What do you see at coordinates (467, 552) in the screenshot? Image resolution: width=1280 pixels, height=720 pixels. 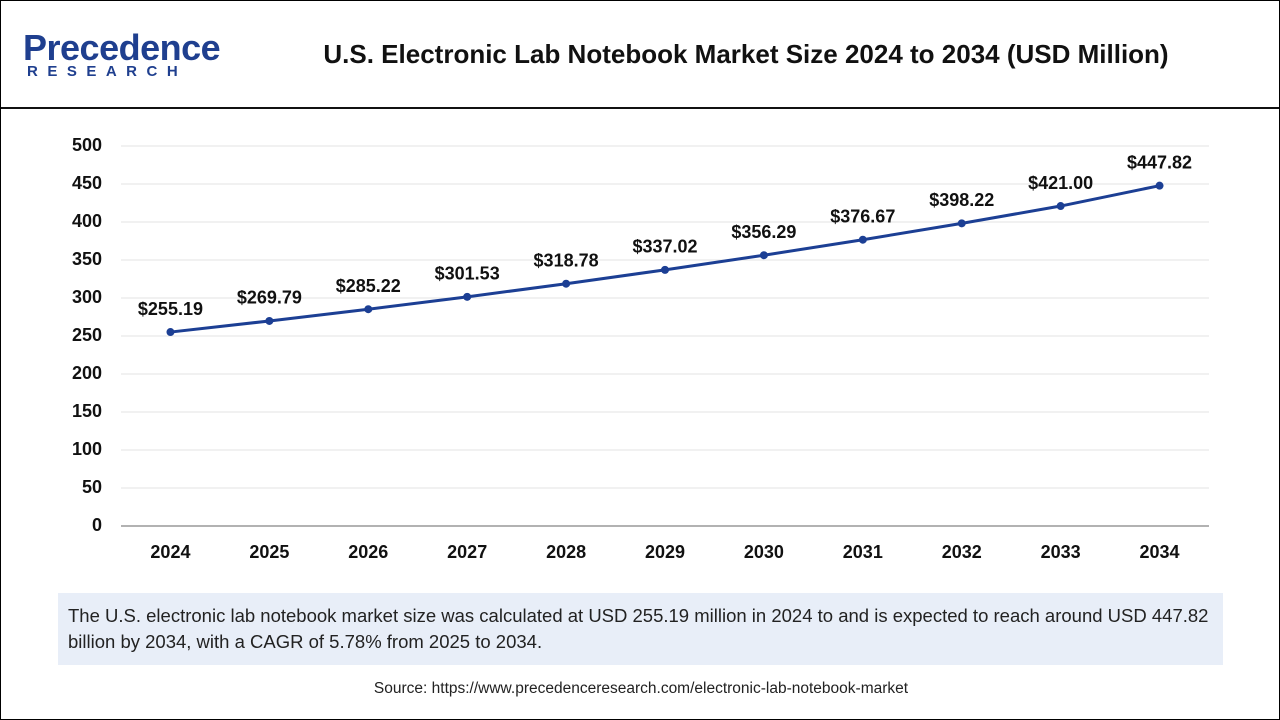 I see `x-tick-label: 2027` at bounding box center [467, 552].